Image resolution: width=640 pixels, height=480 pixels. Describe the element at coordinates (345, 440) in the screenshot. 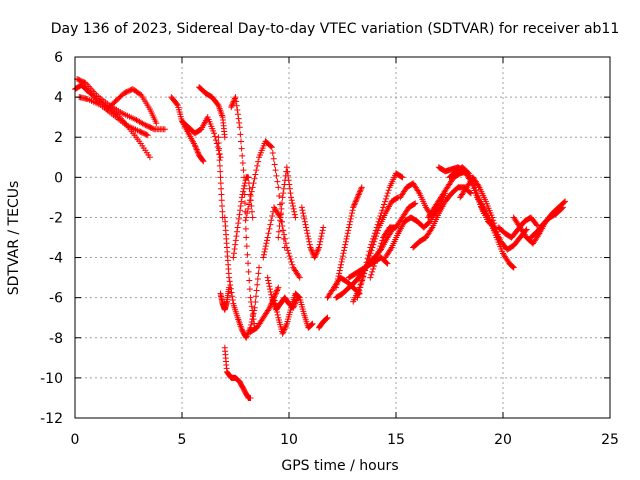

I see `x-tick-labels: 0 5 10 15 20 25` at that location.